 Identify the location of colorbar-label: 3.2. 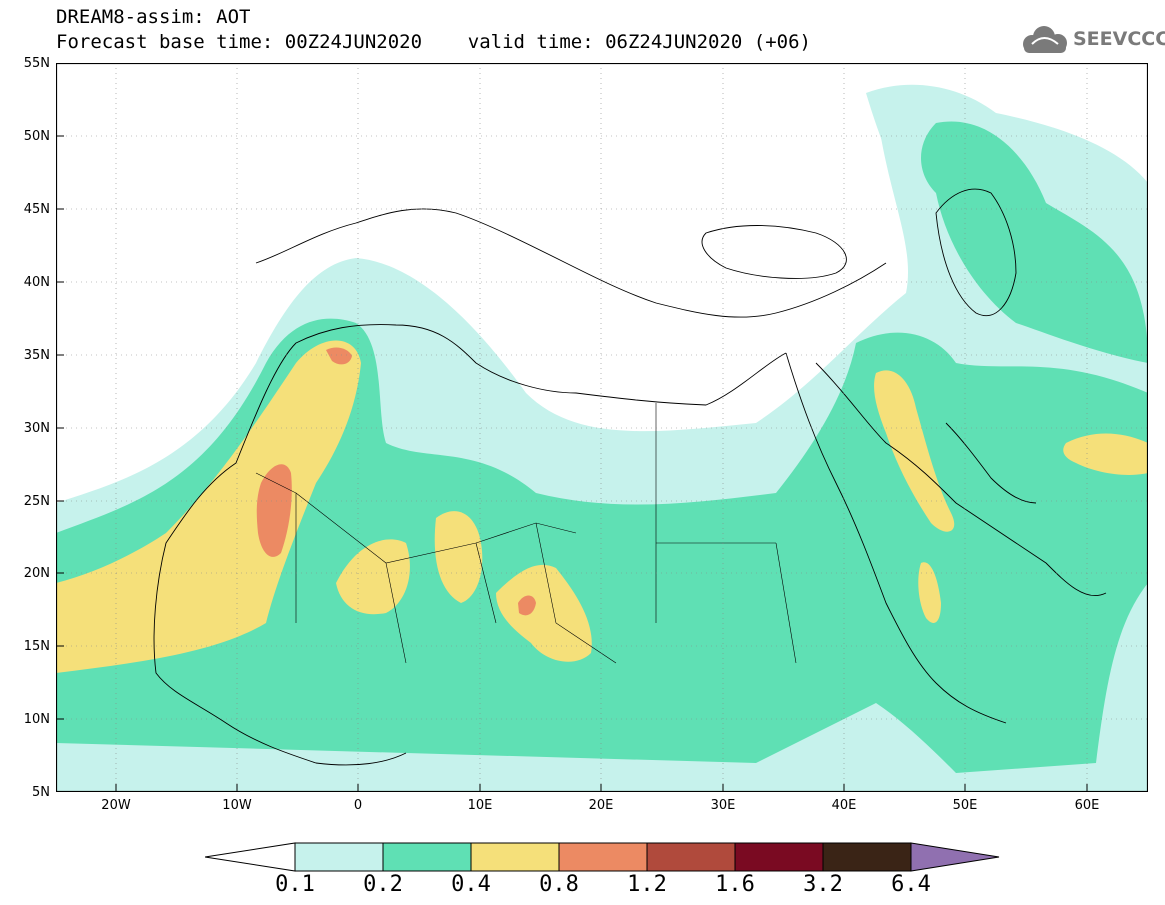
(823, 884).